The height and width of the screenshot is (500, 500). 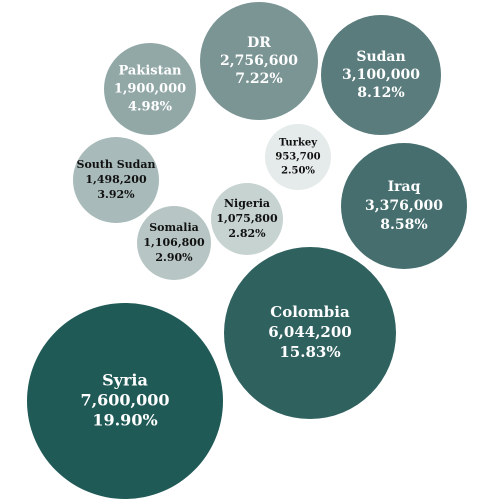 I want to click on bubble-somalia: Somalia 1,106,800 2.90%, so click(x=174, y=243).